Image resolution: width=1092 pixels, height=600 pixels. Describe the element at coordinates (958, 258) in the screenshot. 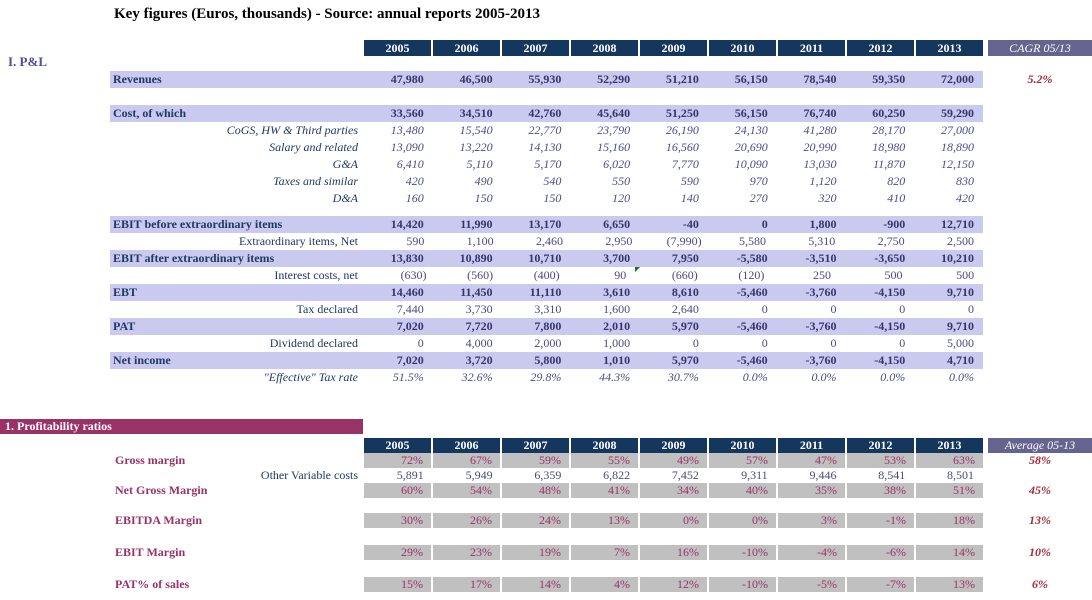

I see `value-cell: 10,210` at that location.